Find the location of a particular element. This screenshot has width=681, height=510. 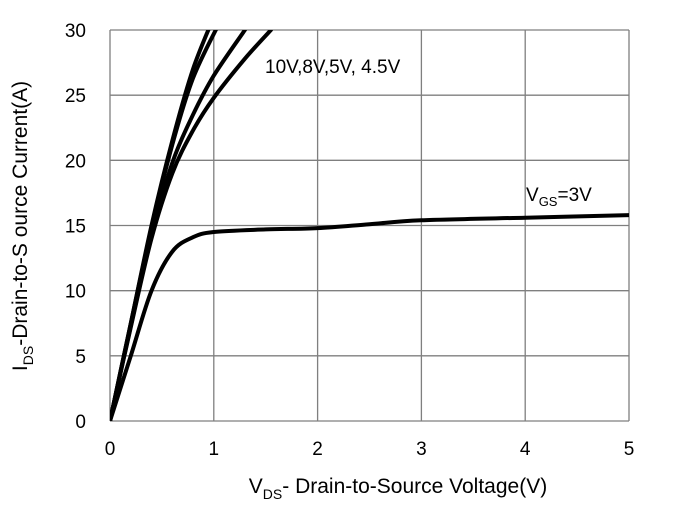

series-line-vgs-8V is located at coordinates (164, 225).